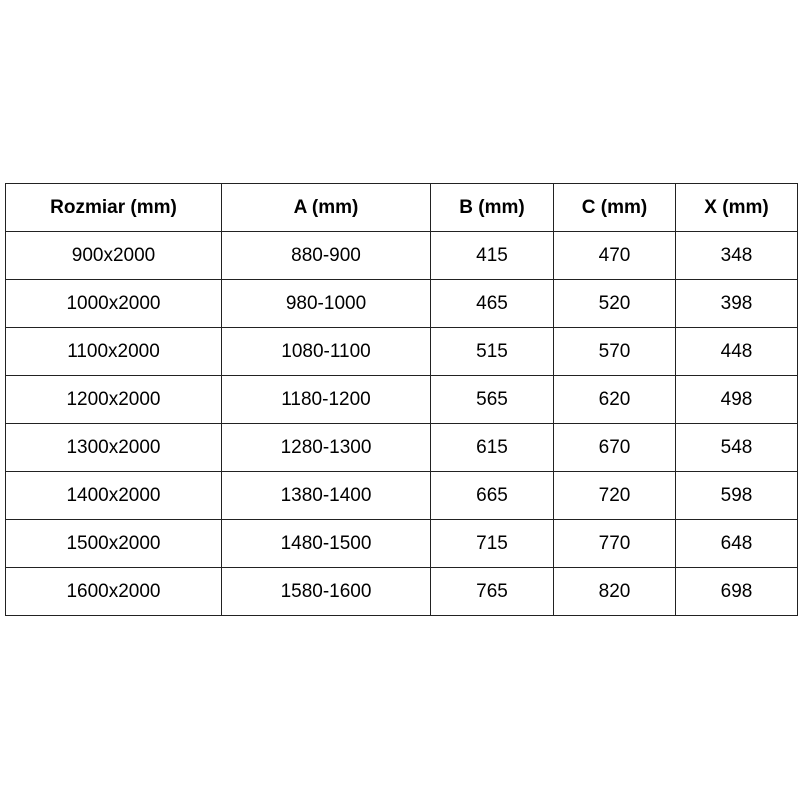  What do you see at coordinates (113, 495) in the screenshot?
I see `table-cell: 1400x2000` at bounding box center [113, 495].